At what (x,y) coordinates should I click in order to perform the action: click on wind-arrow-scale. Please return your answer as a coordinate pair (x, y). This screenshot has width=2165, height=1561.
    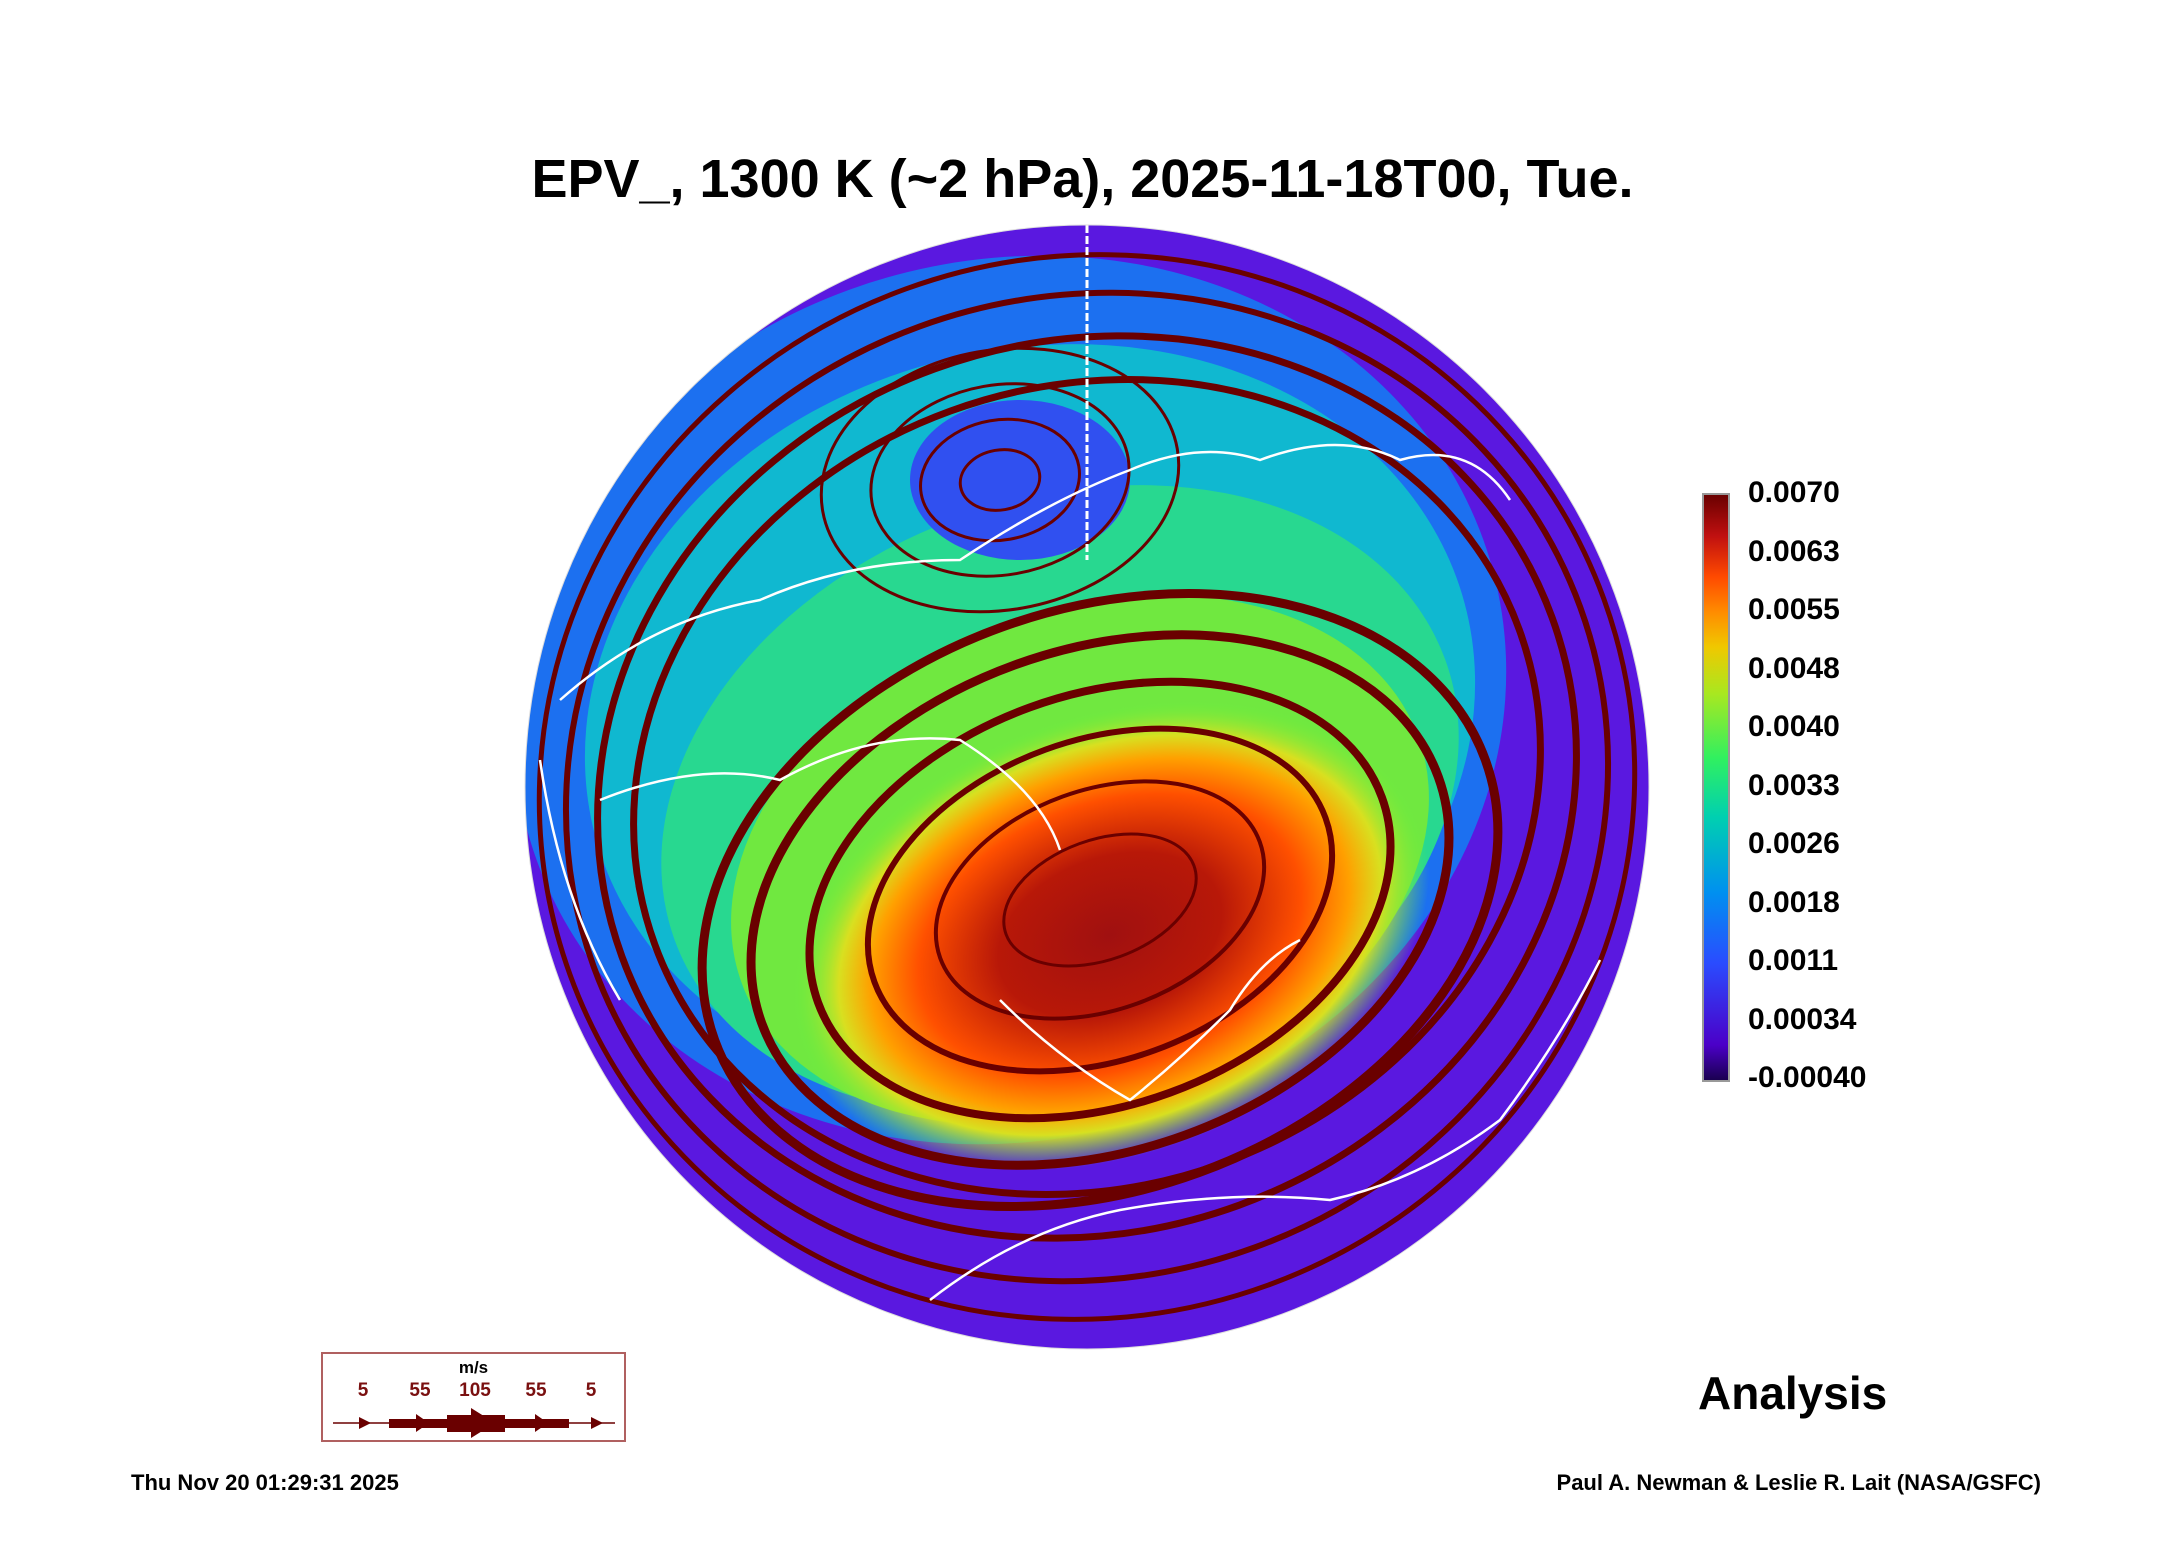
    Looking at the image, I should click on (474, 1423).